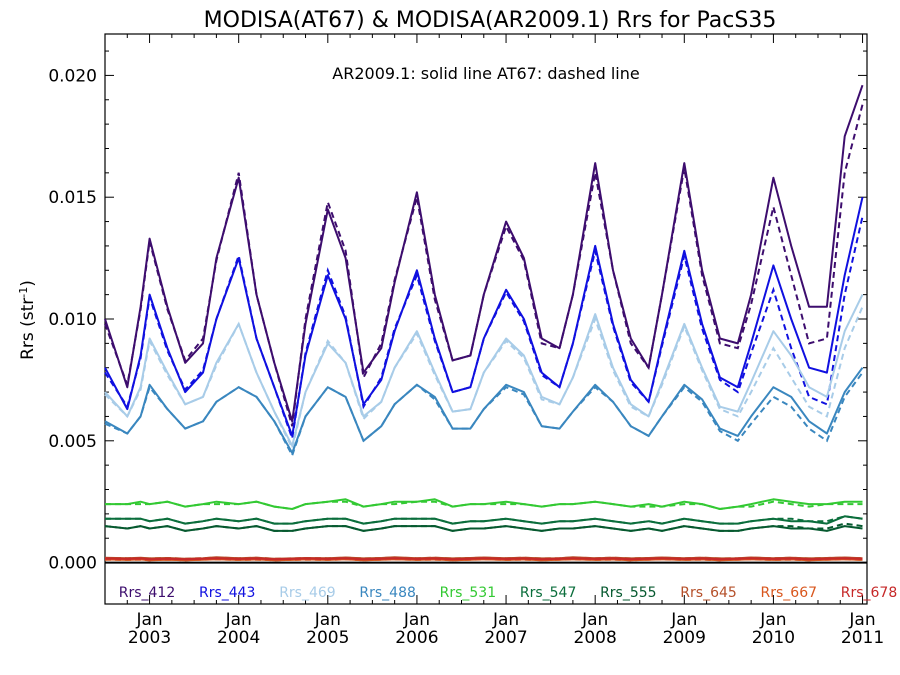 The height and width of the screenshot is (675, 900). Describe the element at coordinates (548, 593) in the screenshot. I see `legend-entry-rrs-547: Rrs_547` at that location.